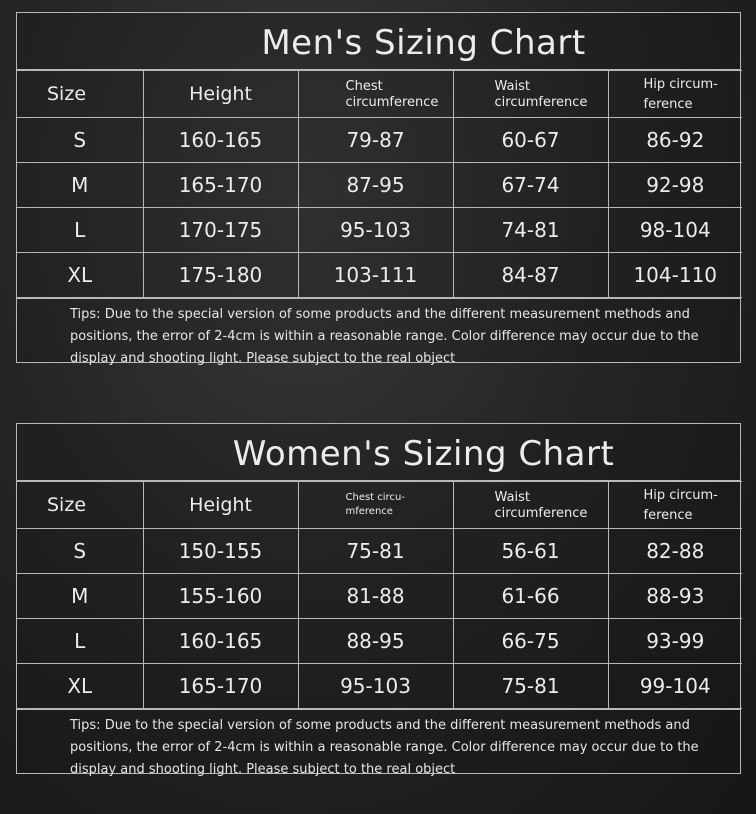 The image size is (756, 814). What do you see at coordinates (220, 275) in the screenshot?
I see `height-cell: 175-180` at bounding box center [220, 275].